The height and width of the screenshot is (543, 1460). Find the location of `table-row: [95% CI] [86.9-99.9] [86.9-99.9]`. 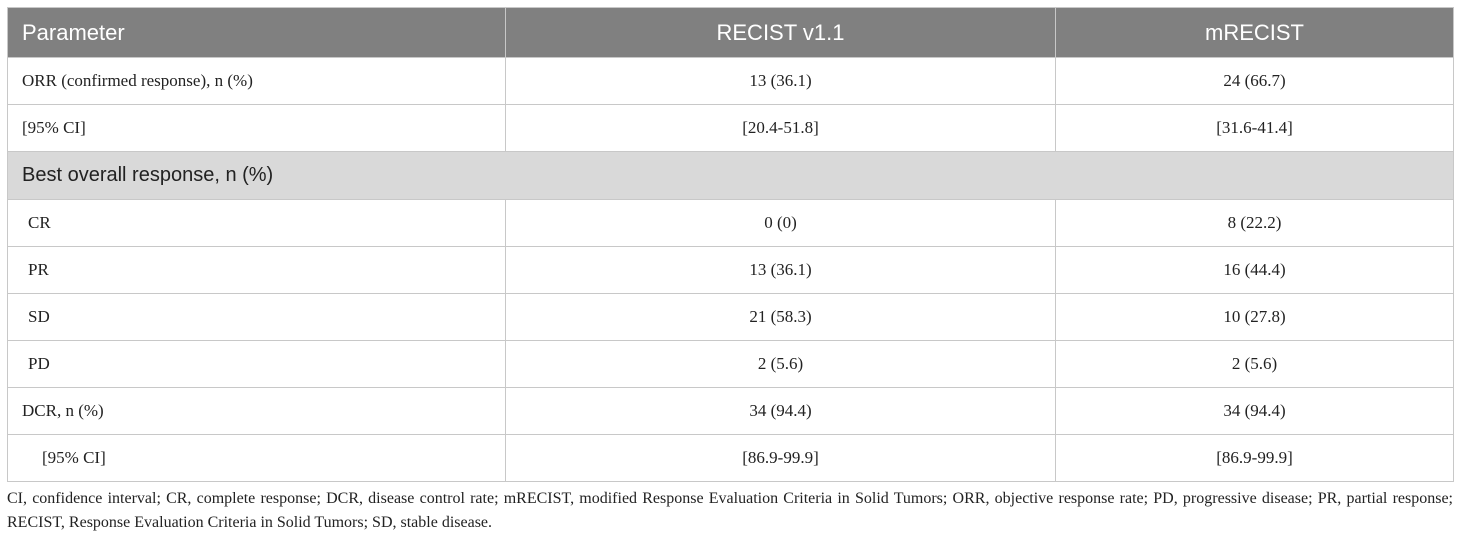

table-row: [95% CI] [86.9-99.9] [86.9-99.9] is located at coordinates (730, 458).